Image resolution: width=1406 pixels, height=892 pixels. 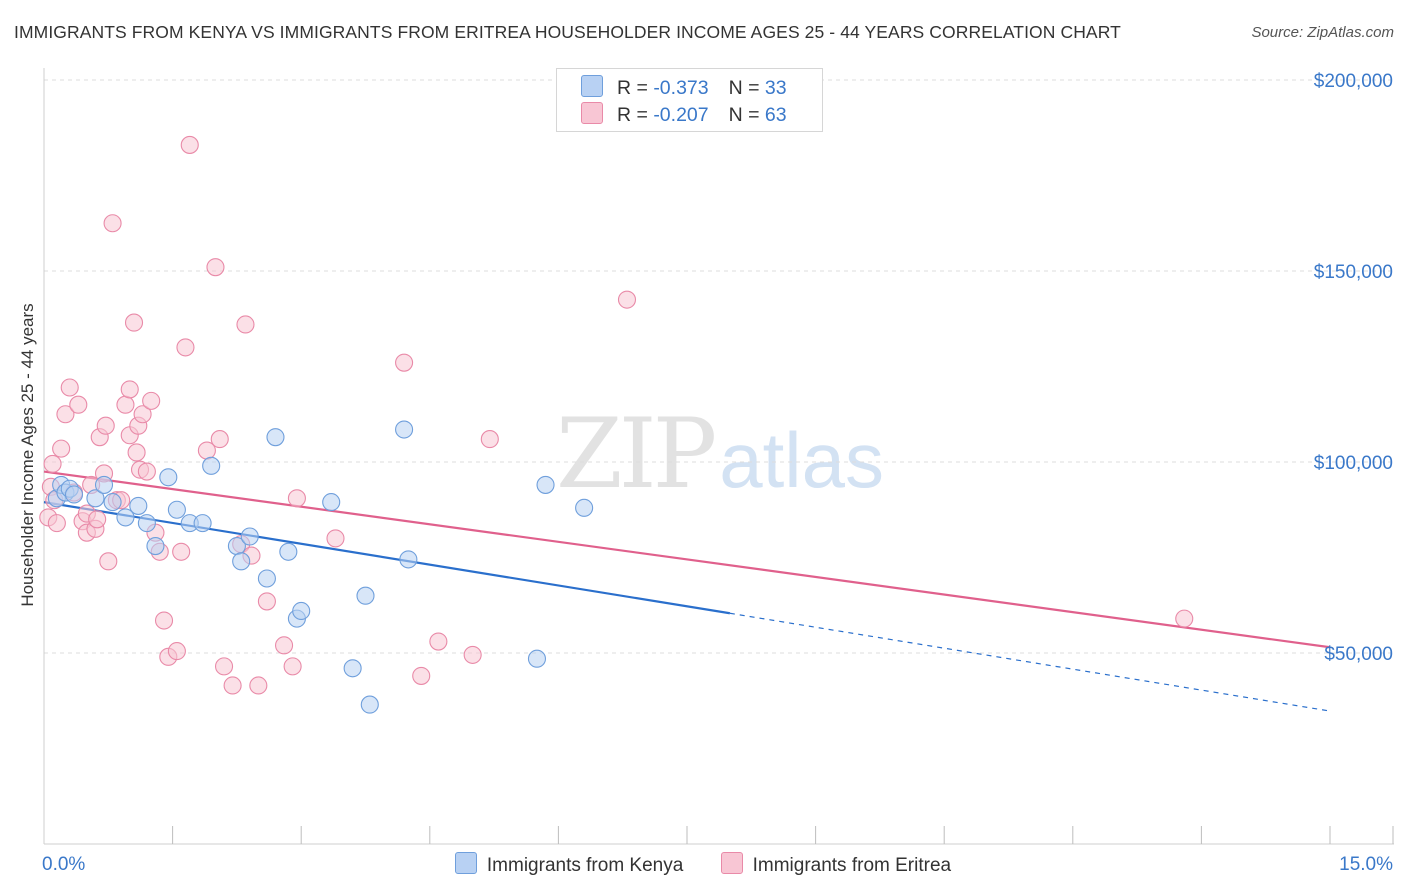 I want to click on eritrea-r-label: R =, so click(x=635, y=115).